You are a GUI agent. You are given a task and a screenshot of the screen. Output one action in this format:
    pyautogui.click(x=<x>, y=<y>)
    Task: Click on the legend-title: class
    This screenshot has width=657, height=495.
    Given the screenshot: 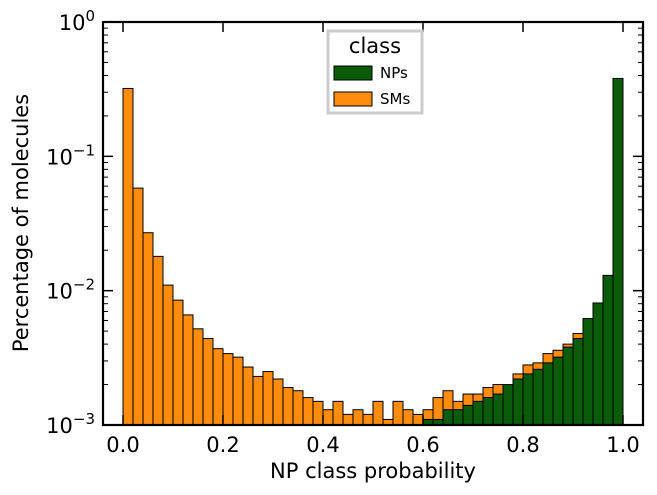 What is the action you would take?
    pyautogui.click(x=375, y=46)
    